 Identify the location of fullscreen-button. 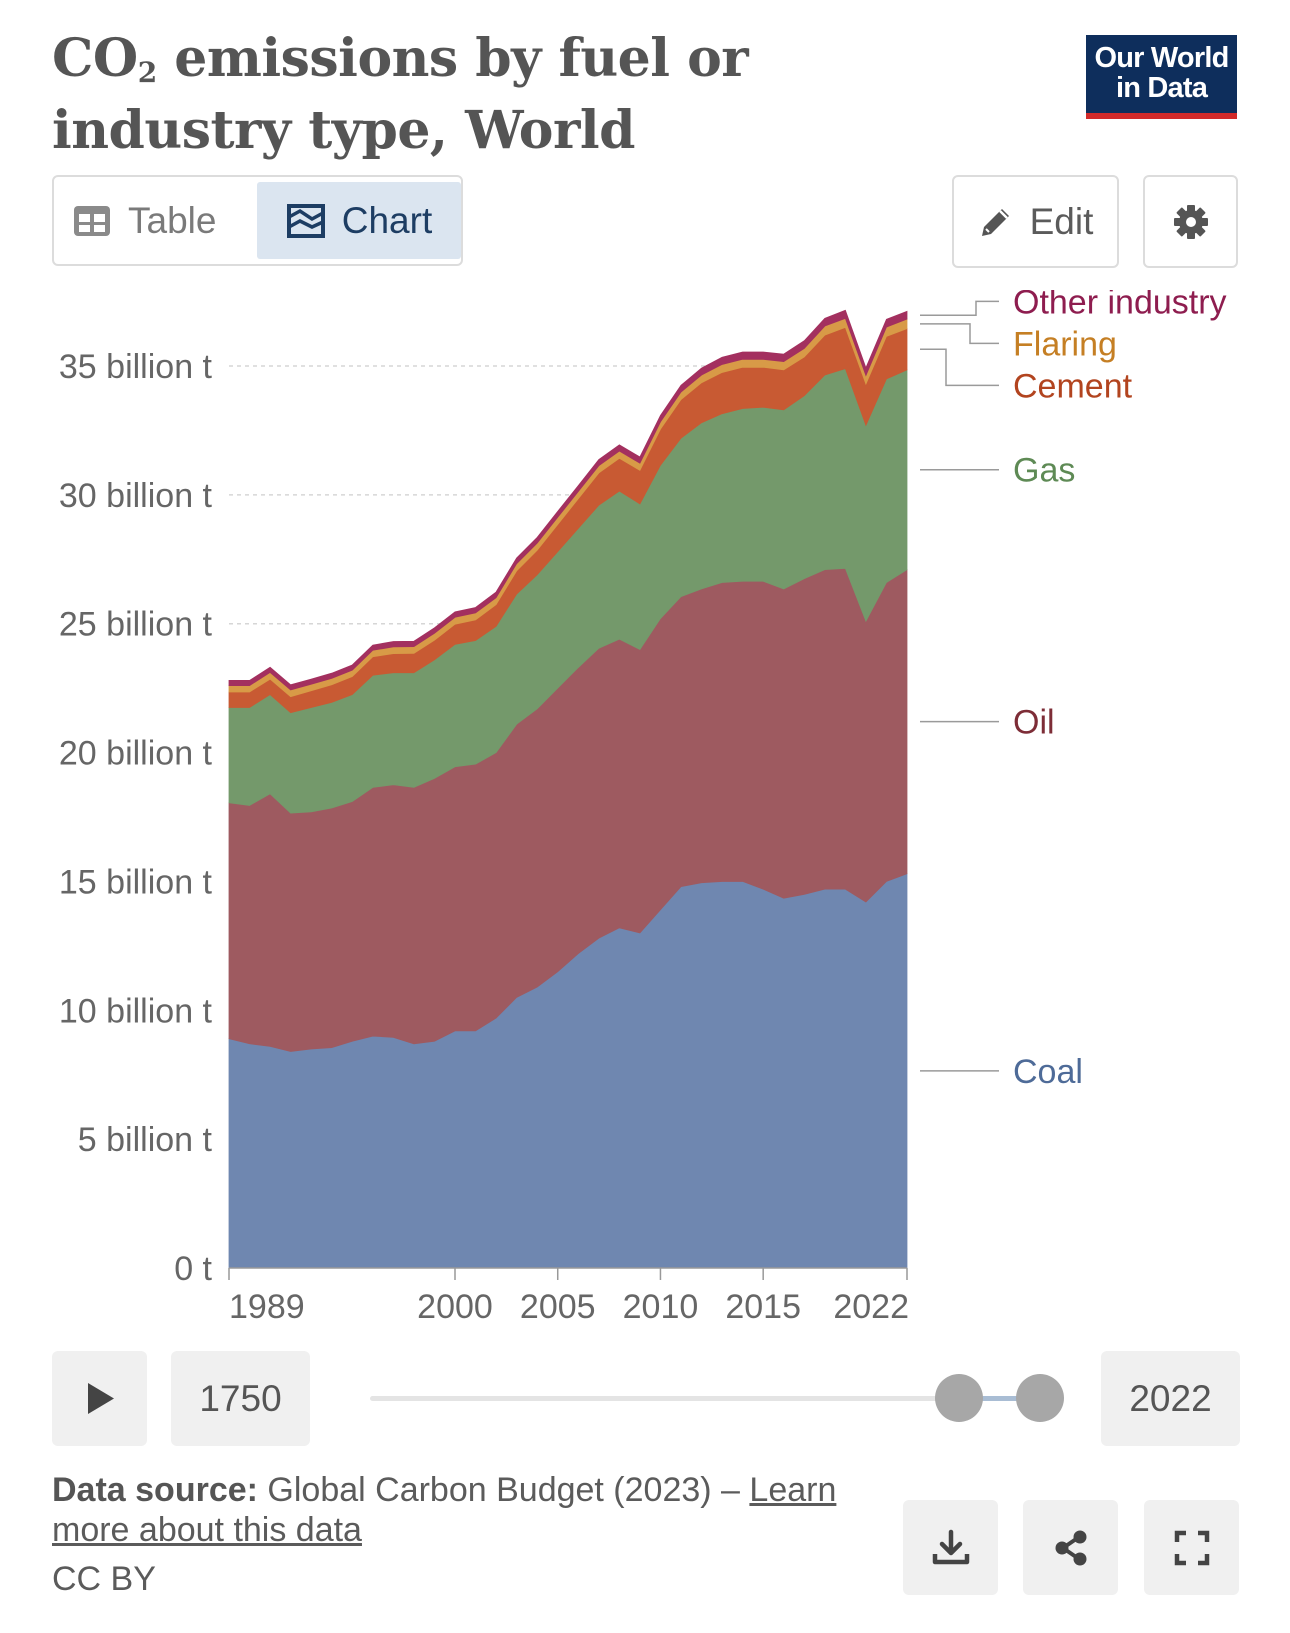
(1191, 1547).